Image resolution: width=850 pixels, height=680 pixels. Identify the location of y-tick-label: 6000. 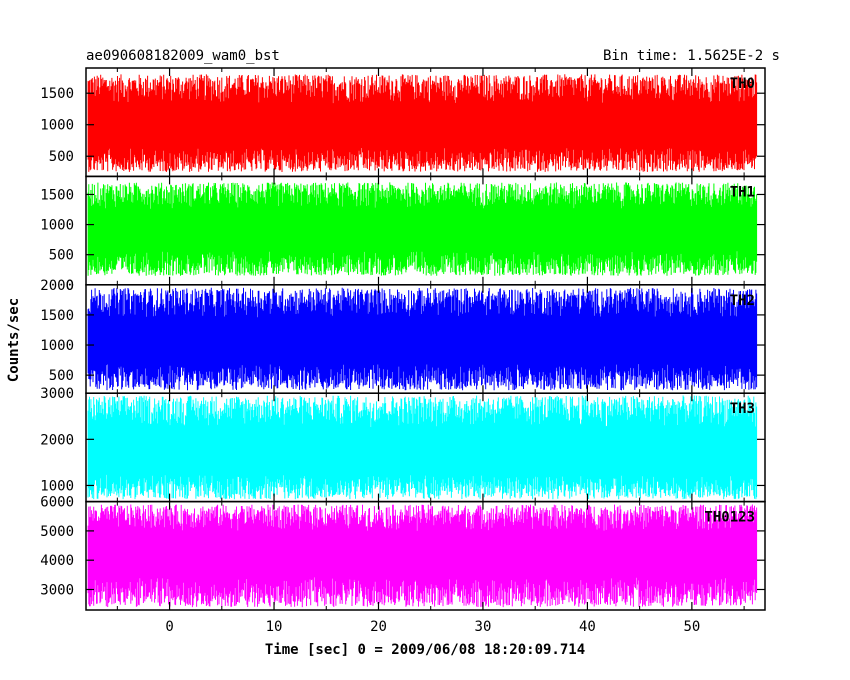
(57, 503).